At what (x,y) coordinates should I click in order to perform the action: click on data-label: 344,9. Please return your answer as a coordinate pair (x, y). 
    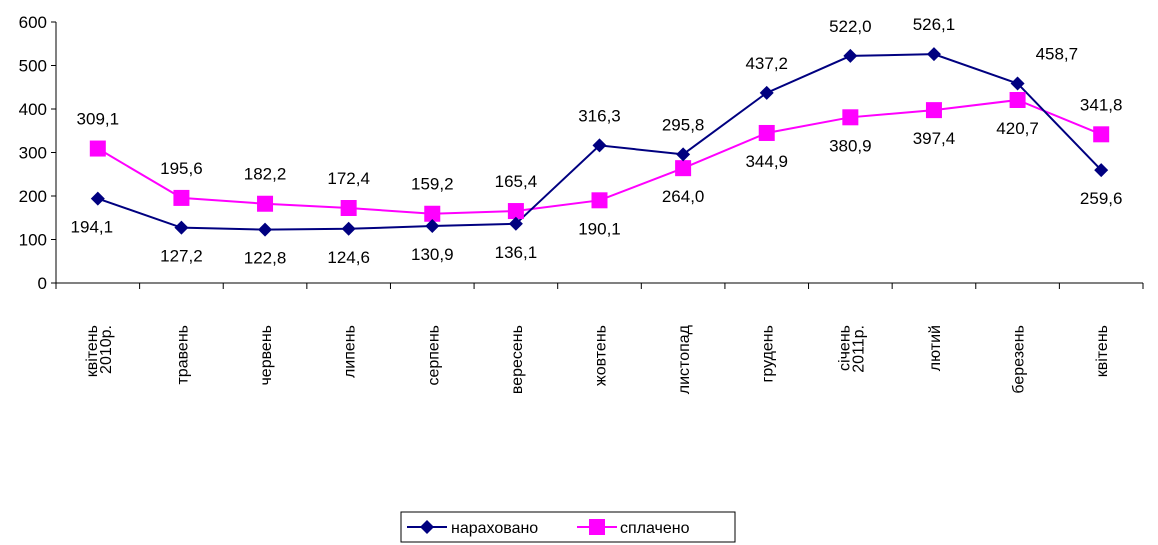
    Looking at the image, I should click on (766, 161).